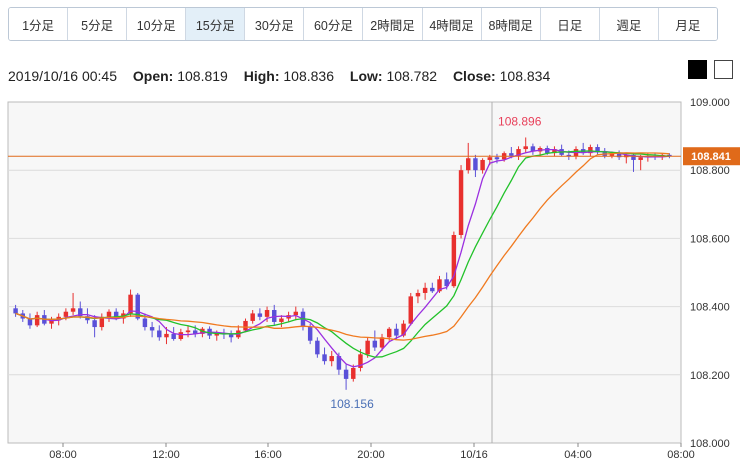 This screenshot has height=470, width=750. I want to click on y-tick-label: 108.800, so click(710, 171).